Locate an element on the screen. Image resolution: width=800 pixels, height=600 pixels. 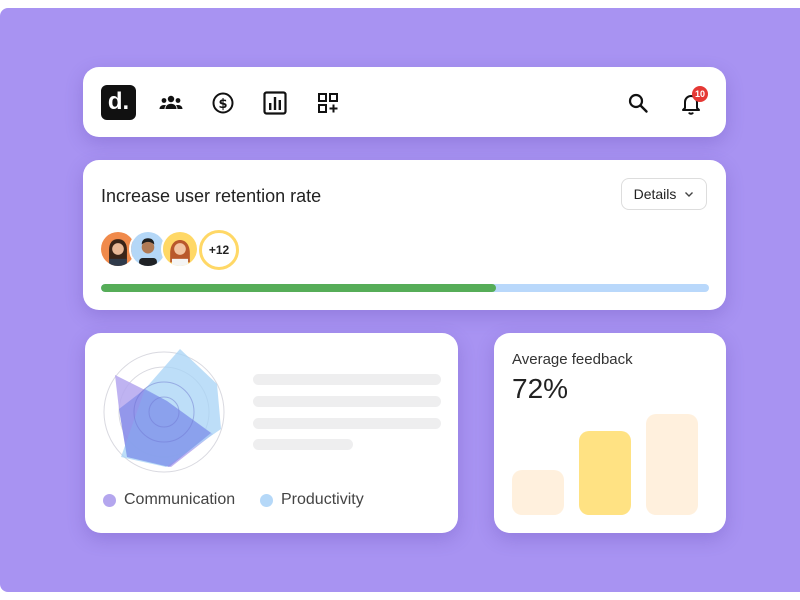
progress-fill is located at coordinates (299, 288).